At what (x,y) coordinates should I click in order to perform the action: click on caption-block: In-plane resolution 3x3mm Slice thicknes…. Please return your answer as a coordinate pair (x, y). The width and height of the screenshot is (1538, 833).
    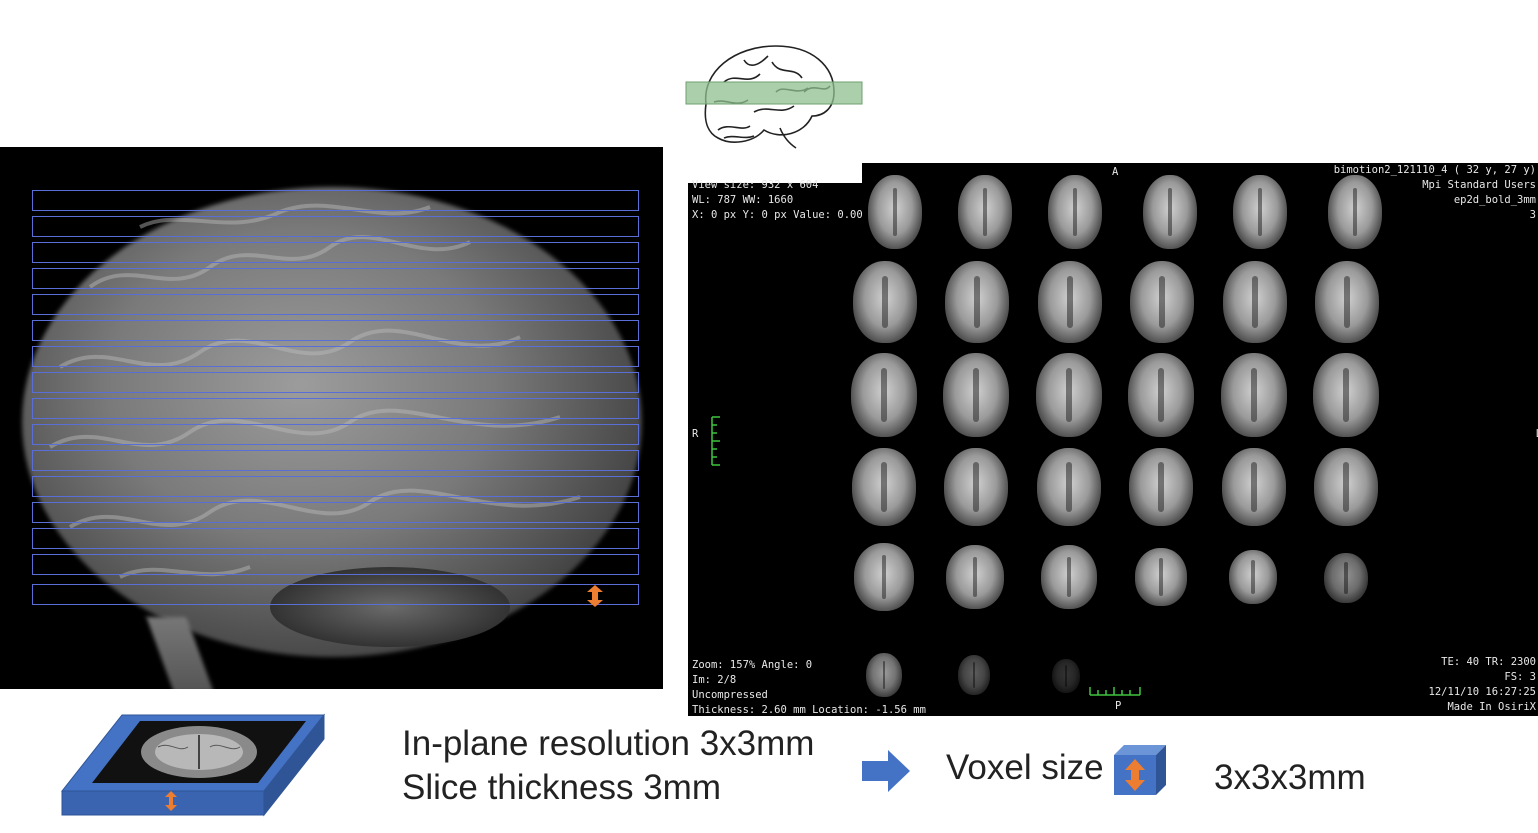
    Looking at the image, I should click on (608, 766).